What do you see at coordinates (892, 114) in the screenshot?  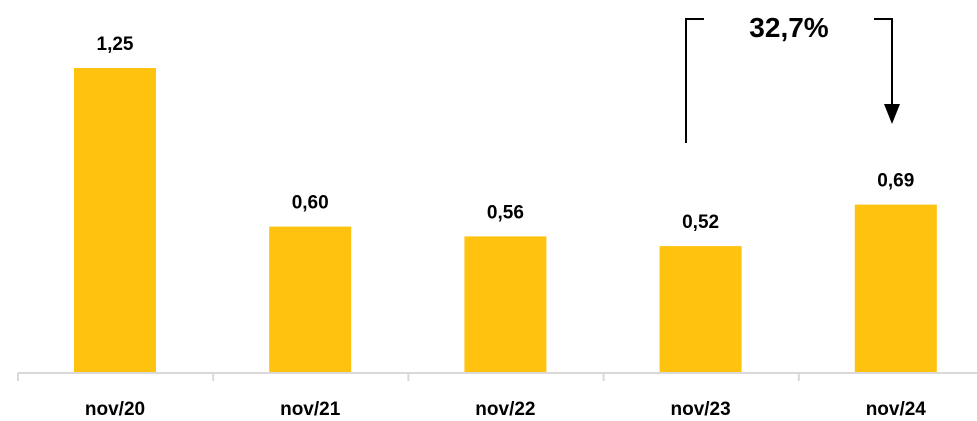 I see `arrow-head-icon` at bounding box center [892, 114].